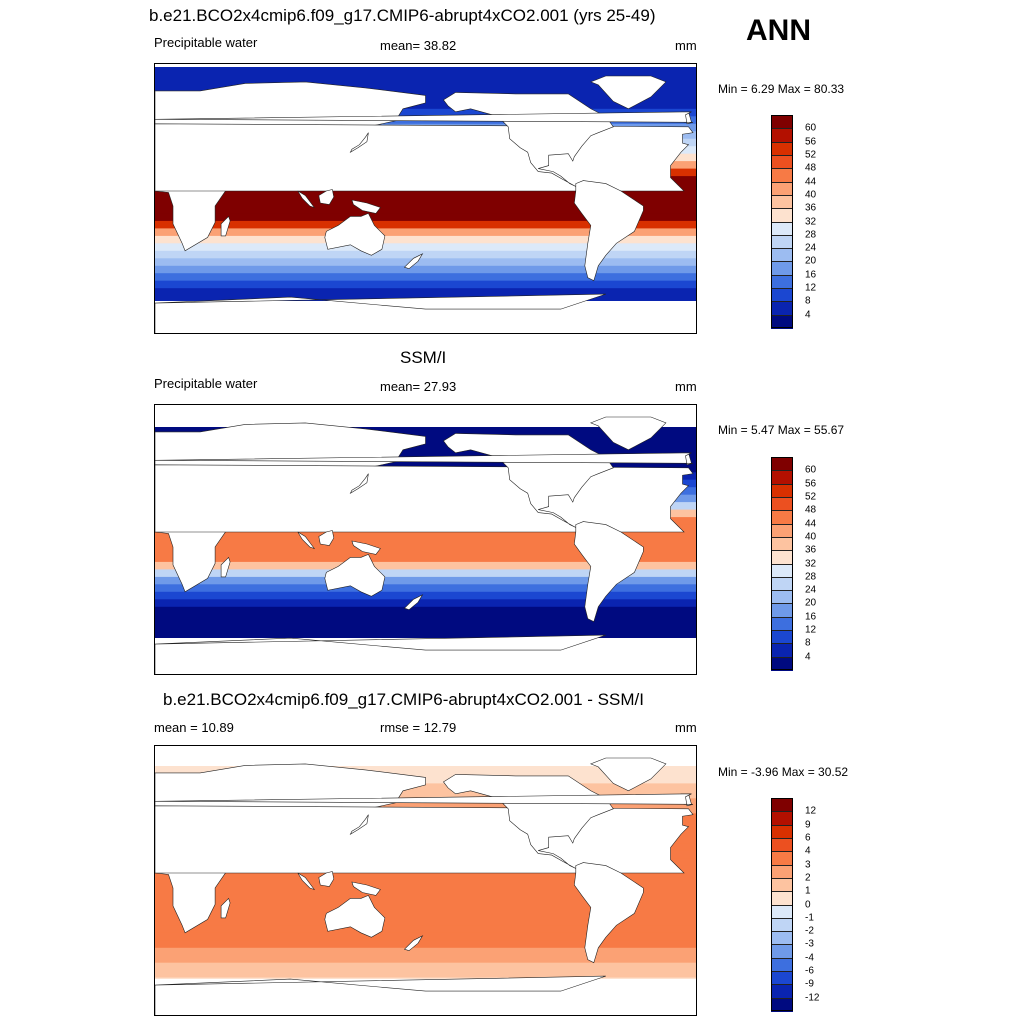 The image size is (1024, 1024). Describe the element at coordinates (808, 878) in the screenshot. I see `colorbar-tick-label: 2` at that location.